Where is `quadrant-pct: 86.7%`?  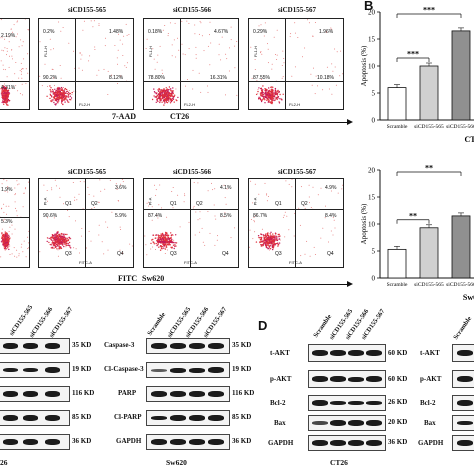 quadrant-pct: 86.7% is located at coordinates (260, 216).